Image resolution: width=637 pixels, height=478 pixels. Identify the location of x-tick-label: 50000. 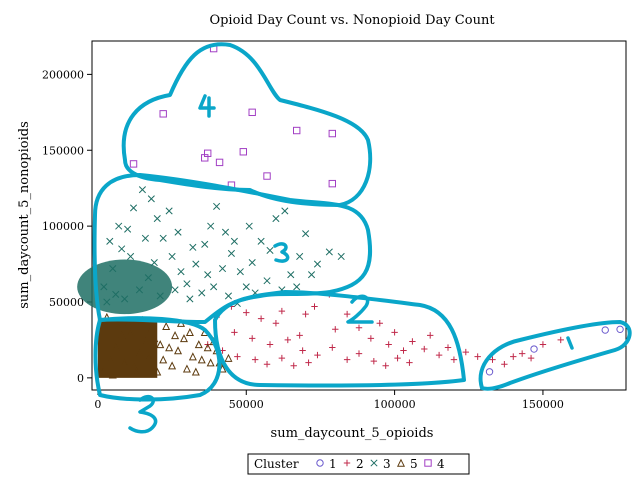
(246, 404).